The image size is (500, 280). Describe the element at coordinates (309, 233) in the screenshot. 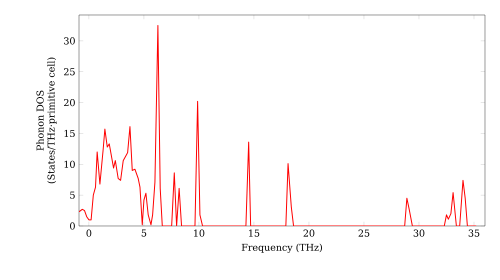

I see `x-tick-label: 20` at that location.